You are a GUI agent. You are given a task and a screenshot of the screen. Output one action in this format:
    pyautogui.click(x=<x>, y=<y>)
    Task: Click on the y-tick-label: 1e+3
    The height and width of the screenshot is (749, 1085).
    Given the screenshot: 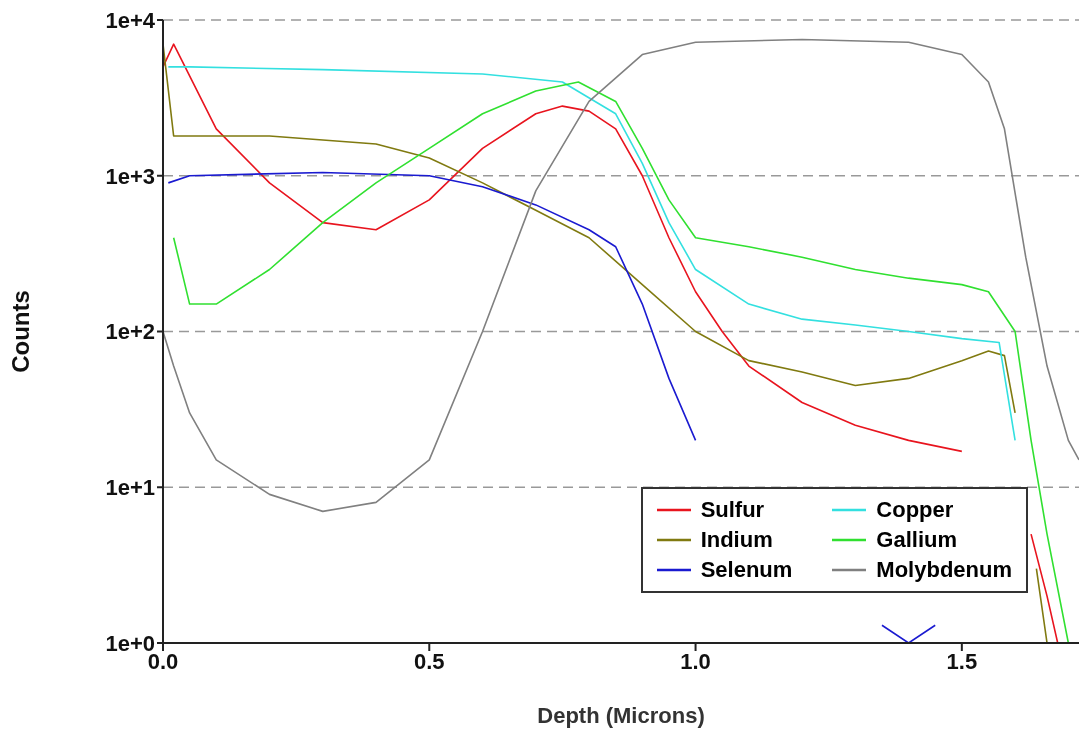 What is the action you would take?
    pyautogui.click(x=130, y=176)
    